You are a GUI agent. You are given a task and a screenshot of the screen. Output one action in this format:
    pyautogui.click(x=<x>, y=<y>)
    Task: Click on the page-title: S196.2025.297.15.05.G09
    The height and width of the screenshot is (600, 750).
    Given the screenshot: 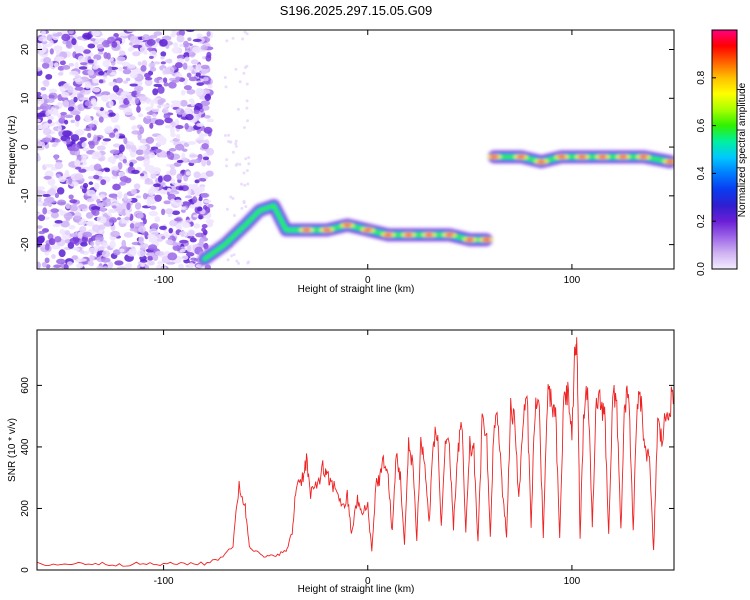 What is the action you would take?
    pyautogui.click(x=356, y=10)
    